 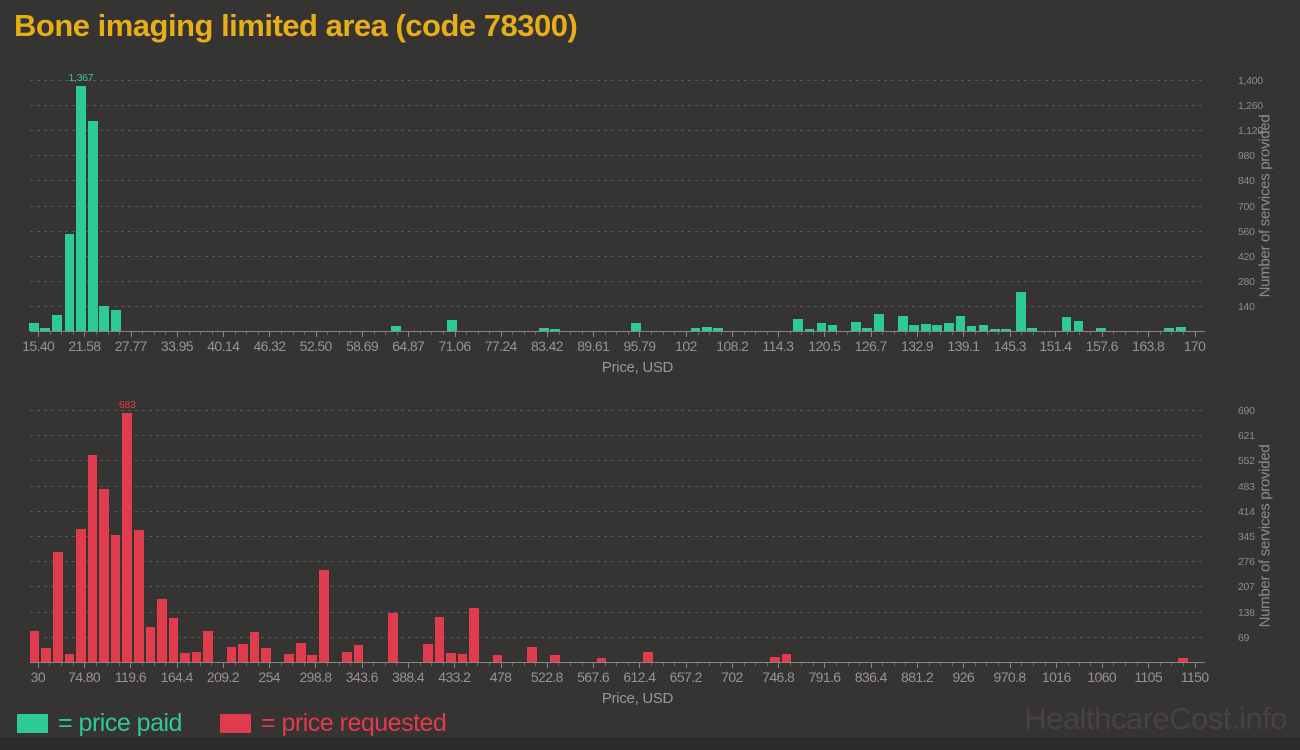 I want to click on gridline, so click(x=617, y=106).